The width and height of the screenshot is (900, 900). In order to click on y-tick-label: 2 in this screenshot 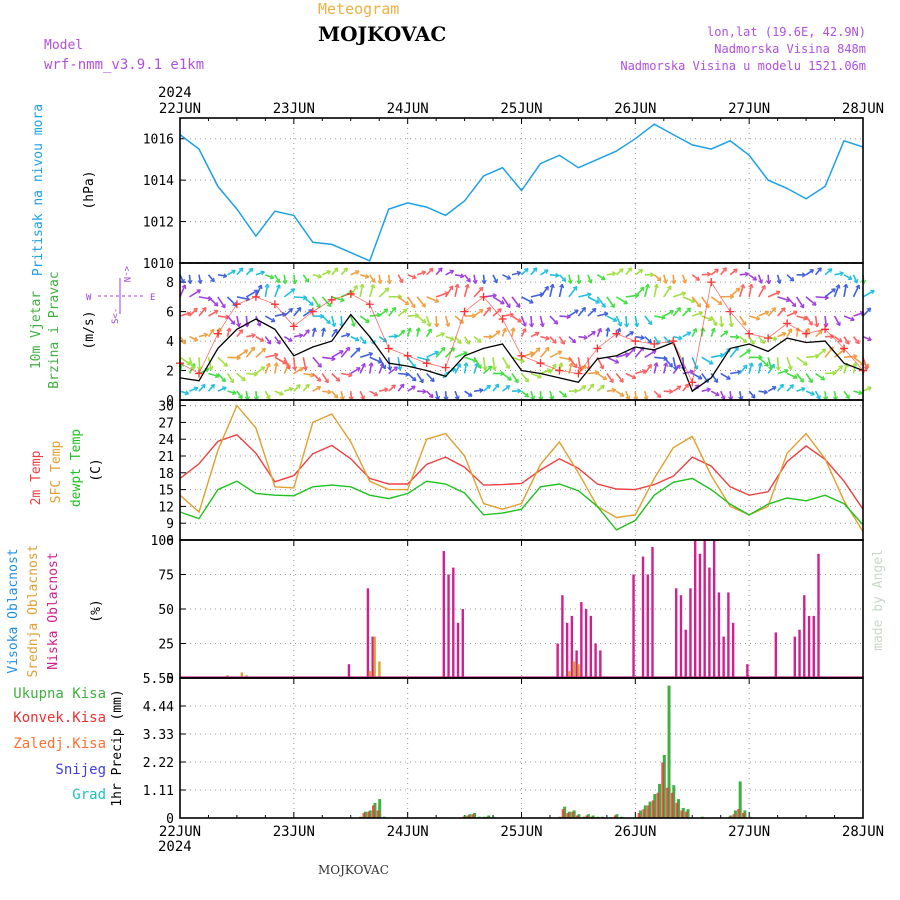, I will do `click(170, 372)`.